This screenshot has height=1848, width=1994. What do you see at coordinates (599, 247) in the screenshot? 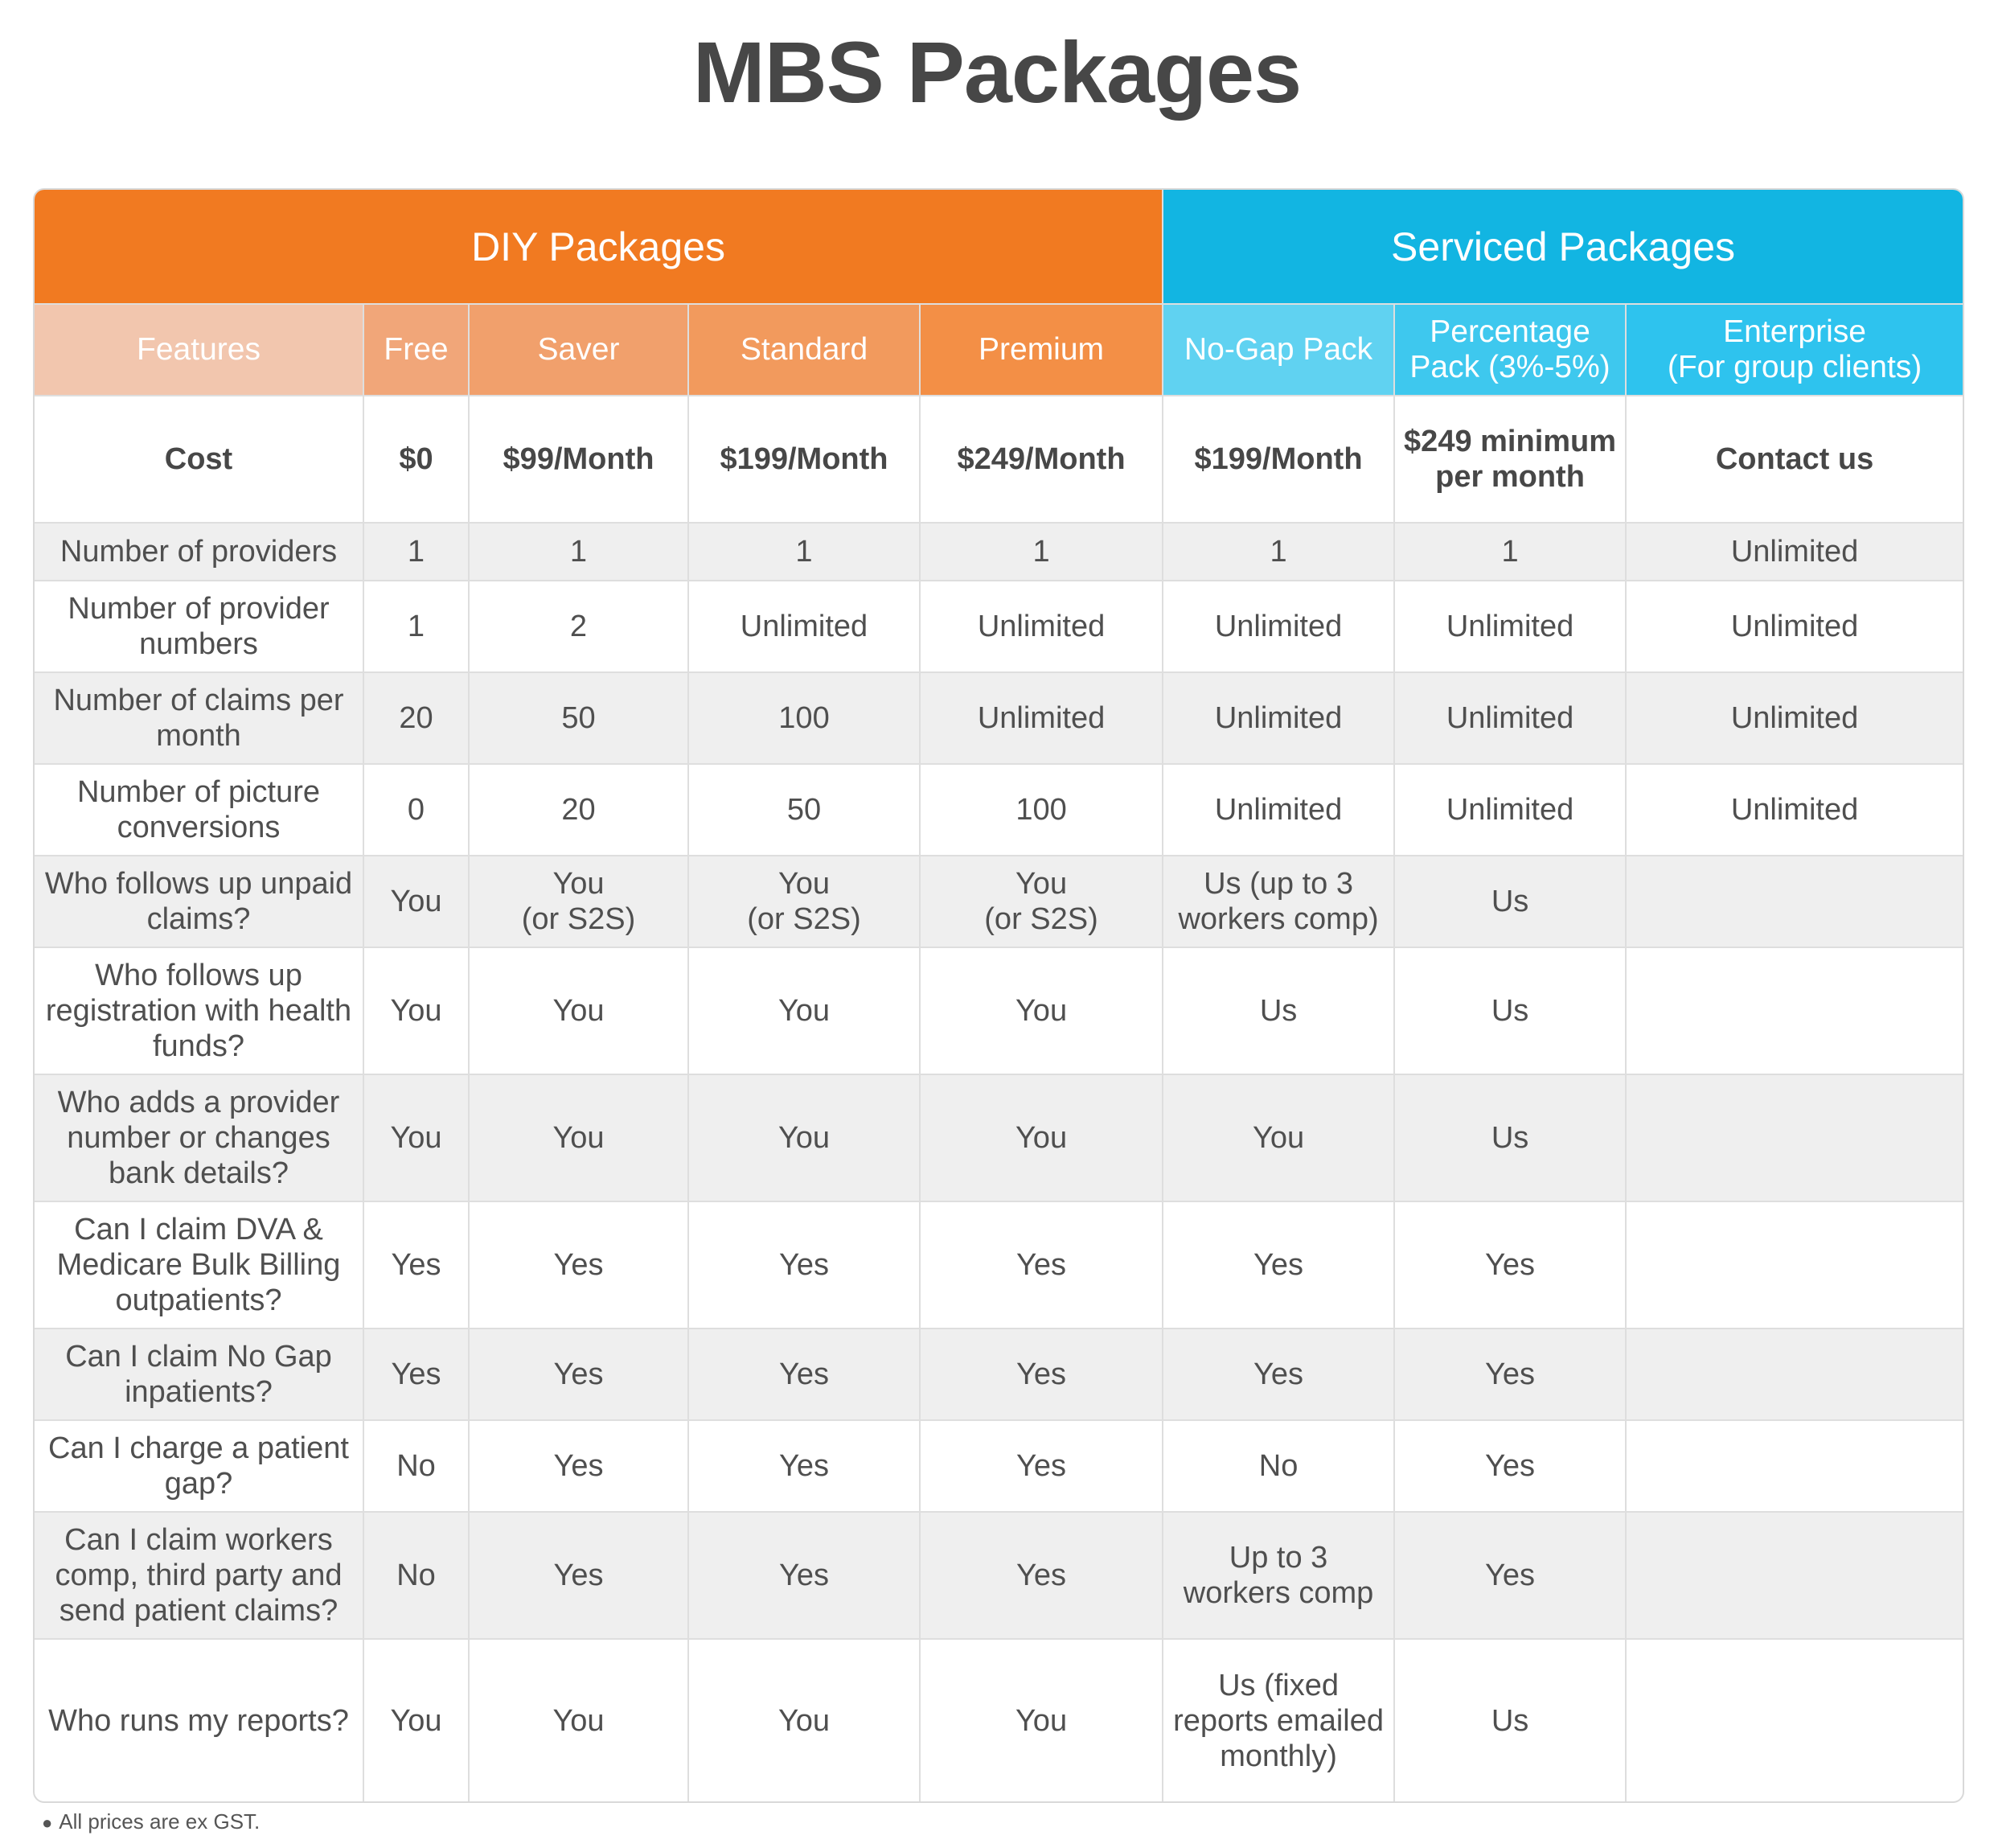
I see `diy-packages-header: DIY Packages` at bounding box center [599, 247].